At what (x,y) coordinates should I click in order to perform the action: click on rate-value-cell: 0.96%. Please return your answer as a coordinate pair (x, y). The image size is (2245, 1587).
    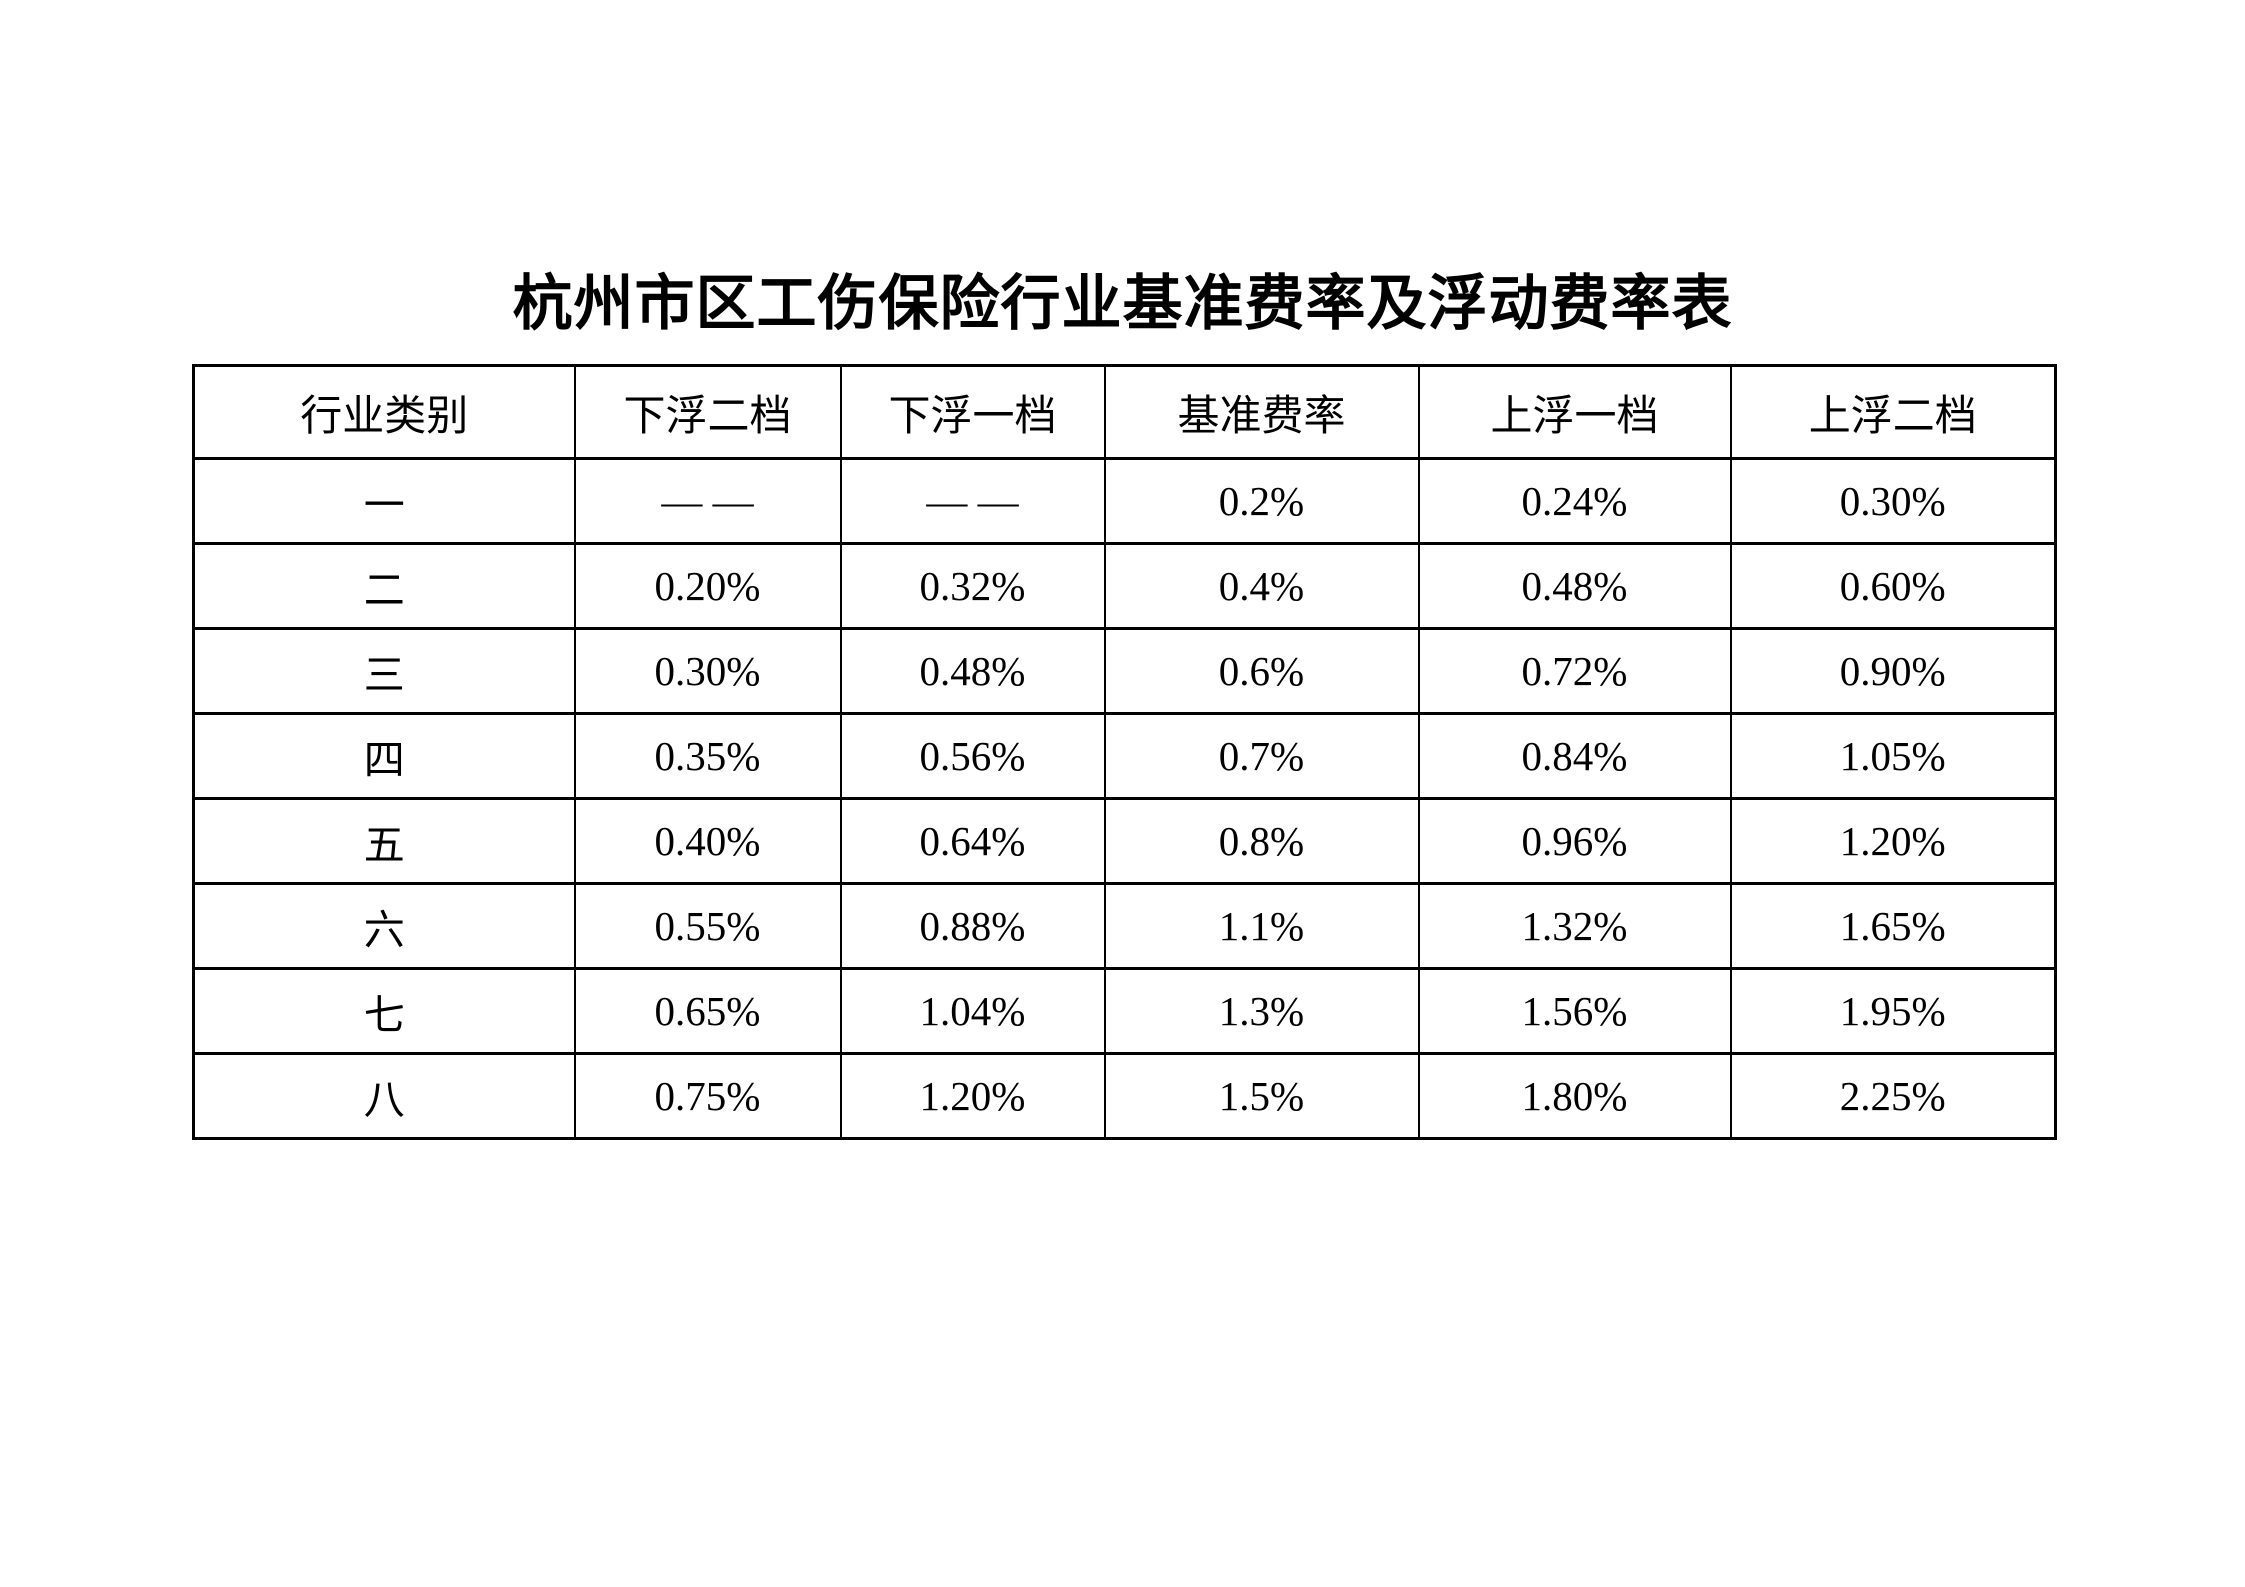
    Looking at the image, I should click on (1574, 841).